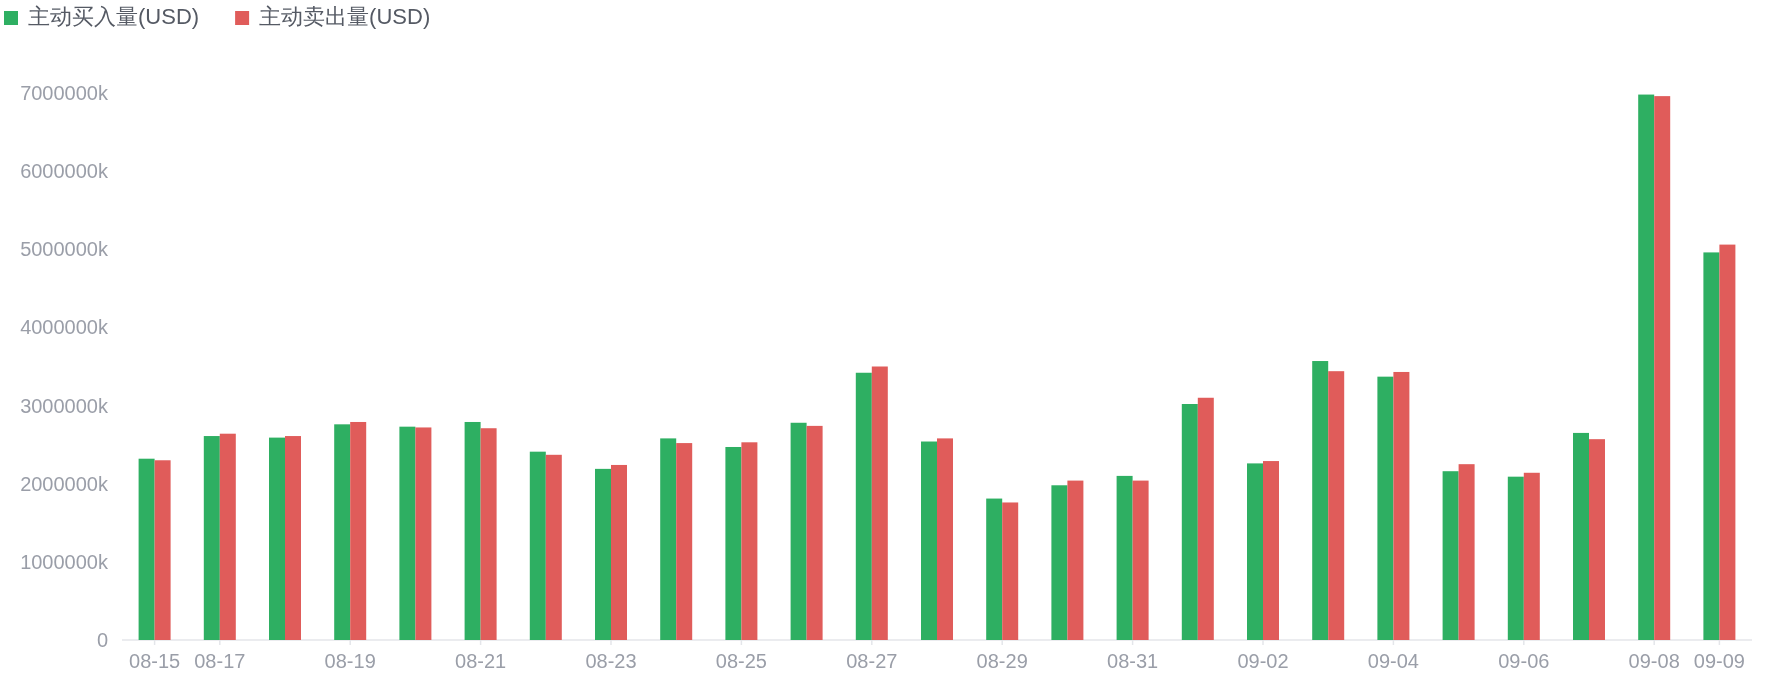 The image size is (1776, 680). What do you see at coordinates (64, 171) in the screenshot?
I see `y-tick-label: 6000000k` at bounding box center [64, 171].